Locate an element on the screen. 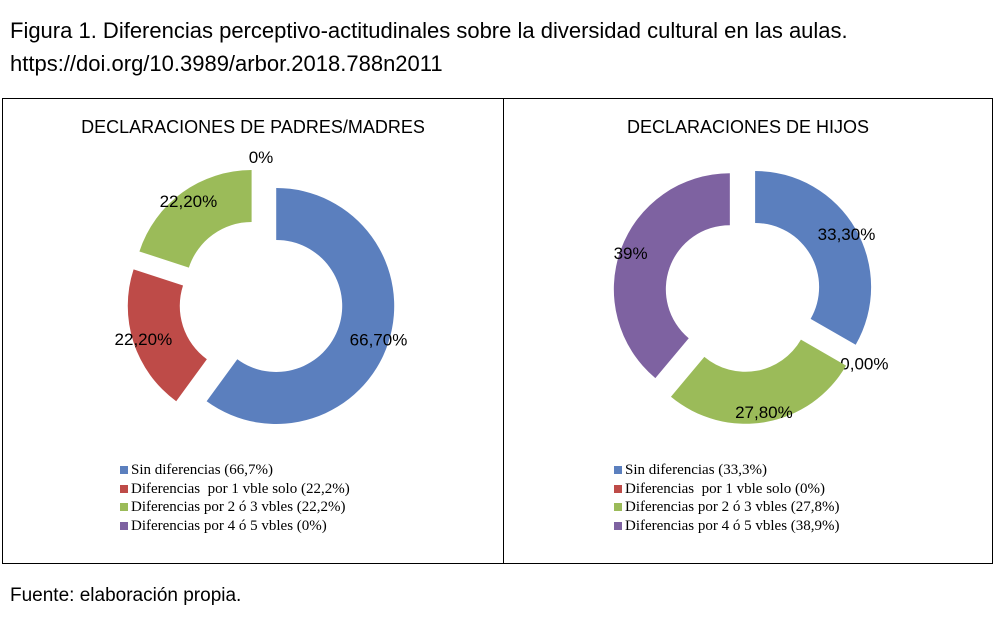  legend-item: Diferencias por 2 ó 3 vbles (22,2%) is located at coordinates (235, 507).